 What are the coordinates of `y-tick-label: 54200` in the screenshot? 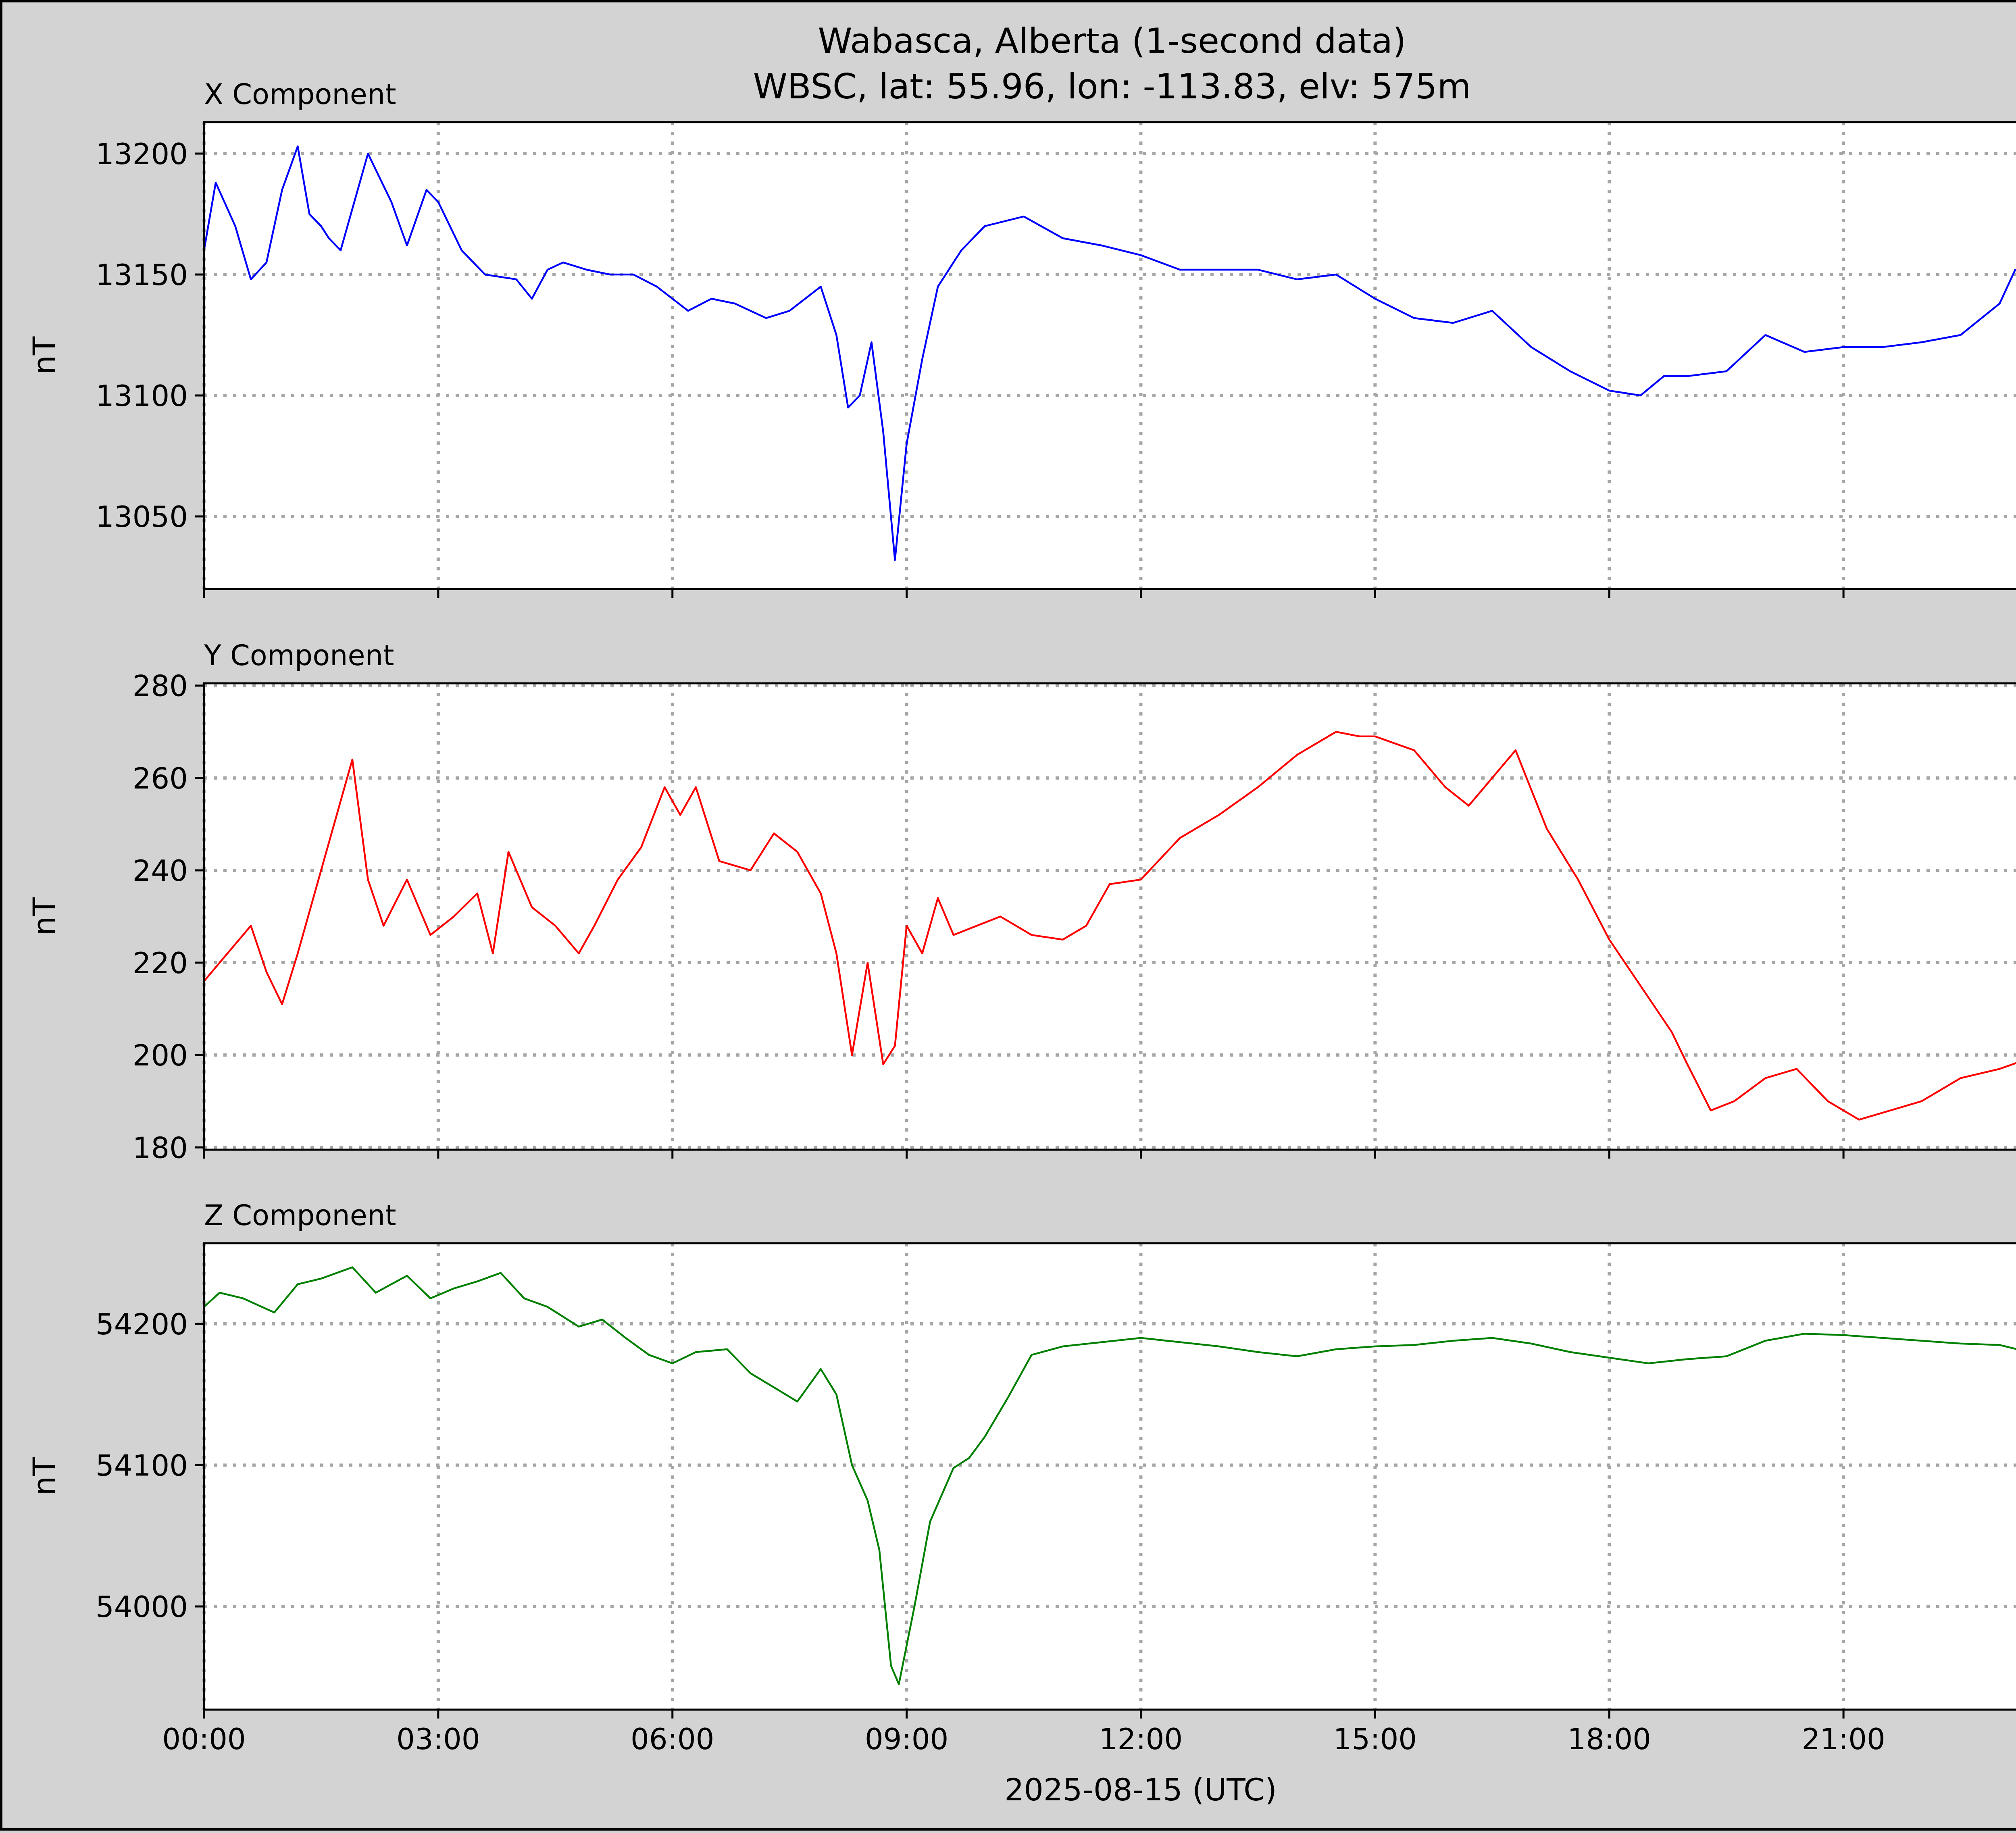 It's located at (142, 1324).